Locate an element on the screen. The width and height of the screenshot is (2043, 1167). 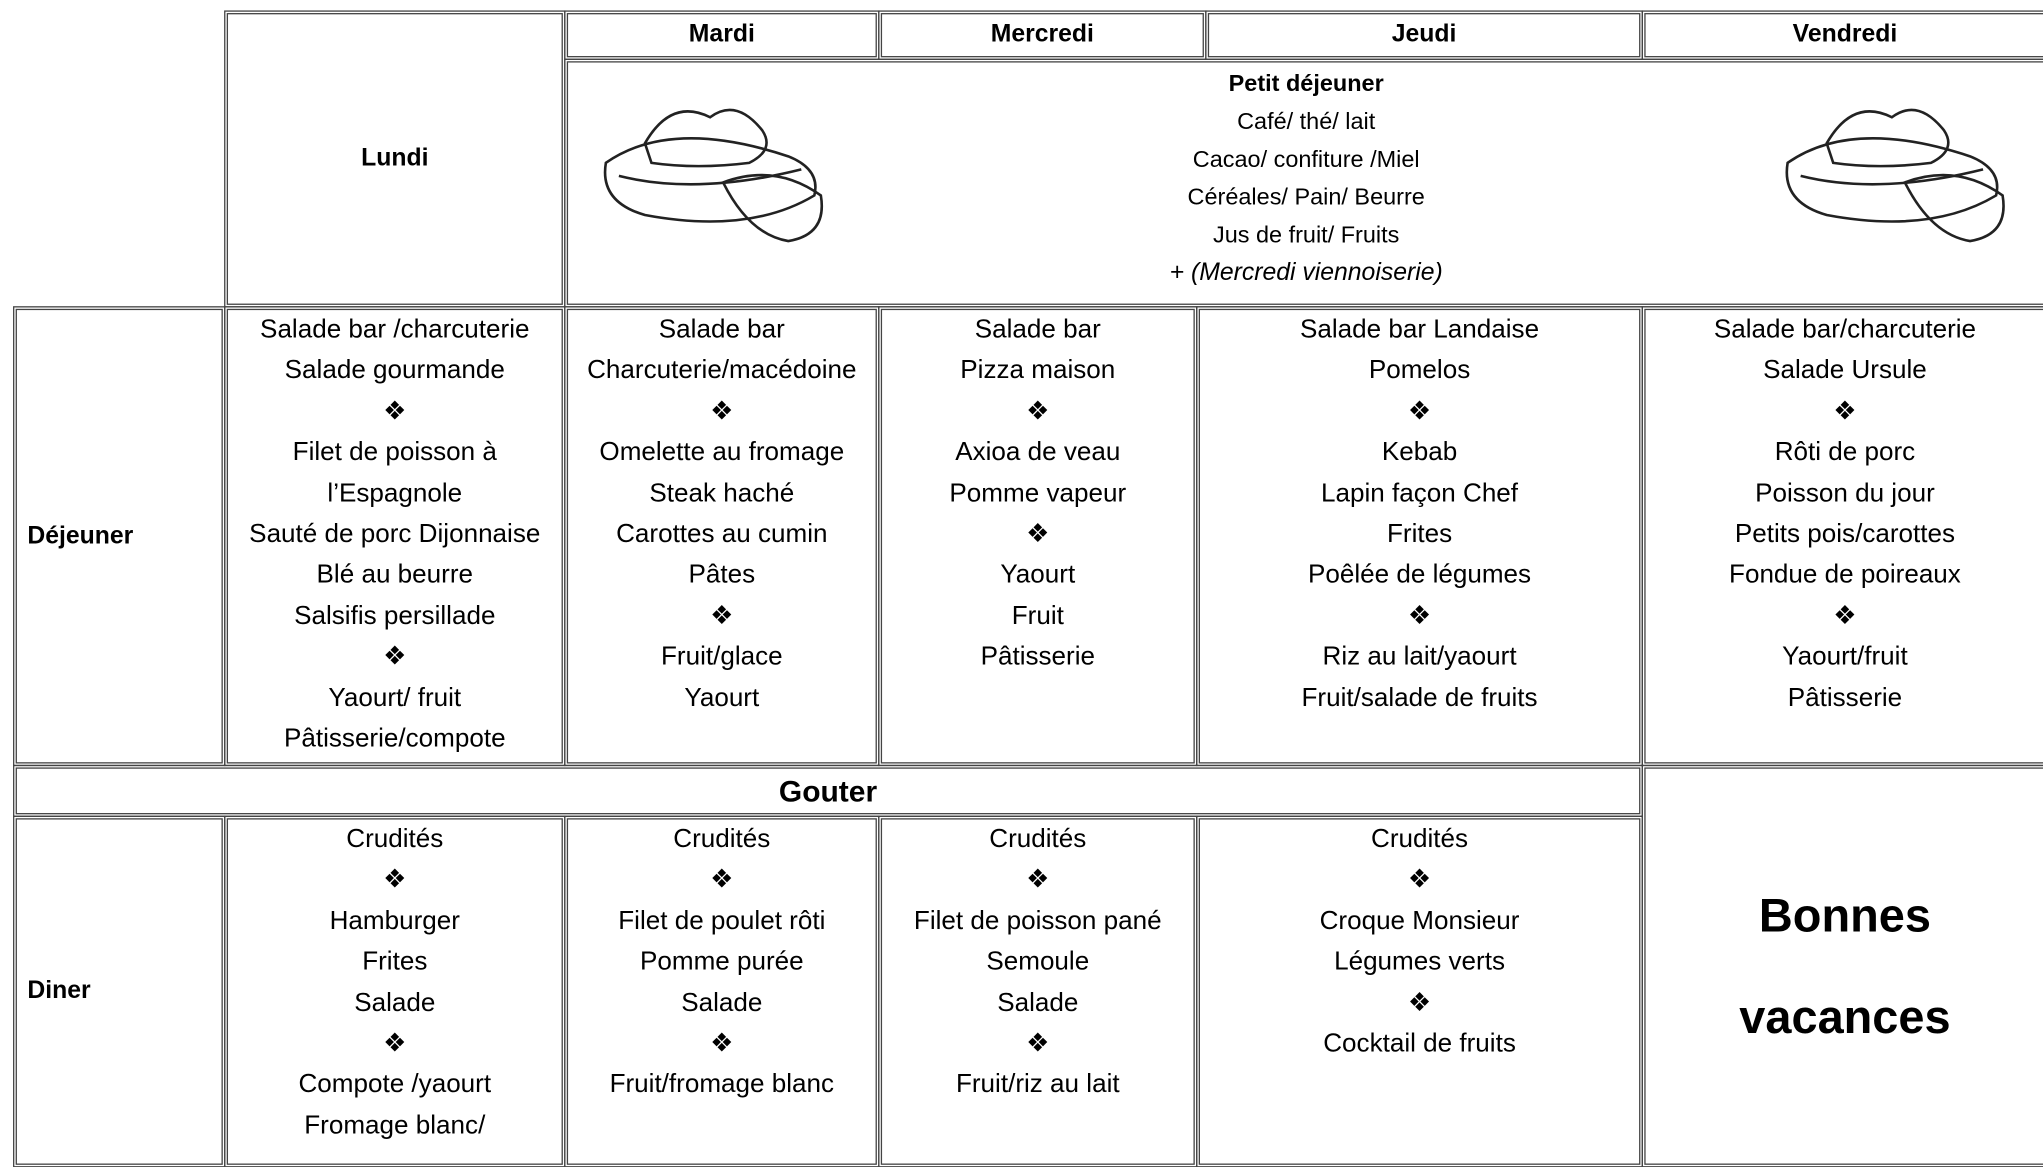
menu-line: Filet de poisson à is located at coordinates (394, 452).